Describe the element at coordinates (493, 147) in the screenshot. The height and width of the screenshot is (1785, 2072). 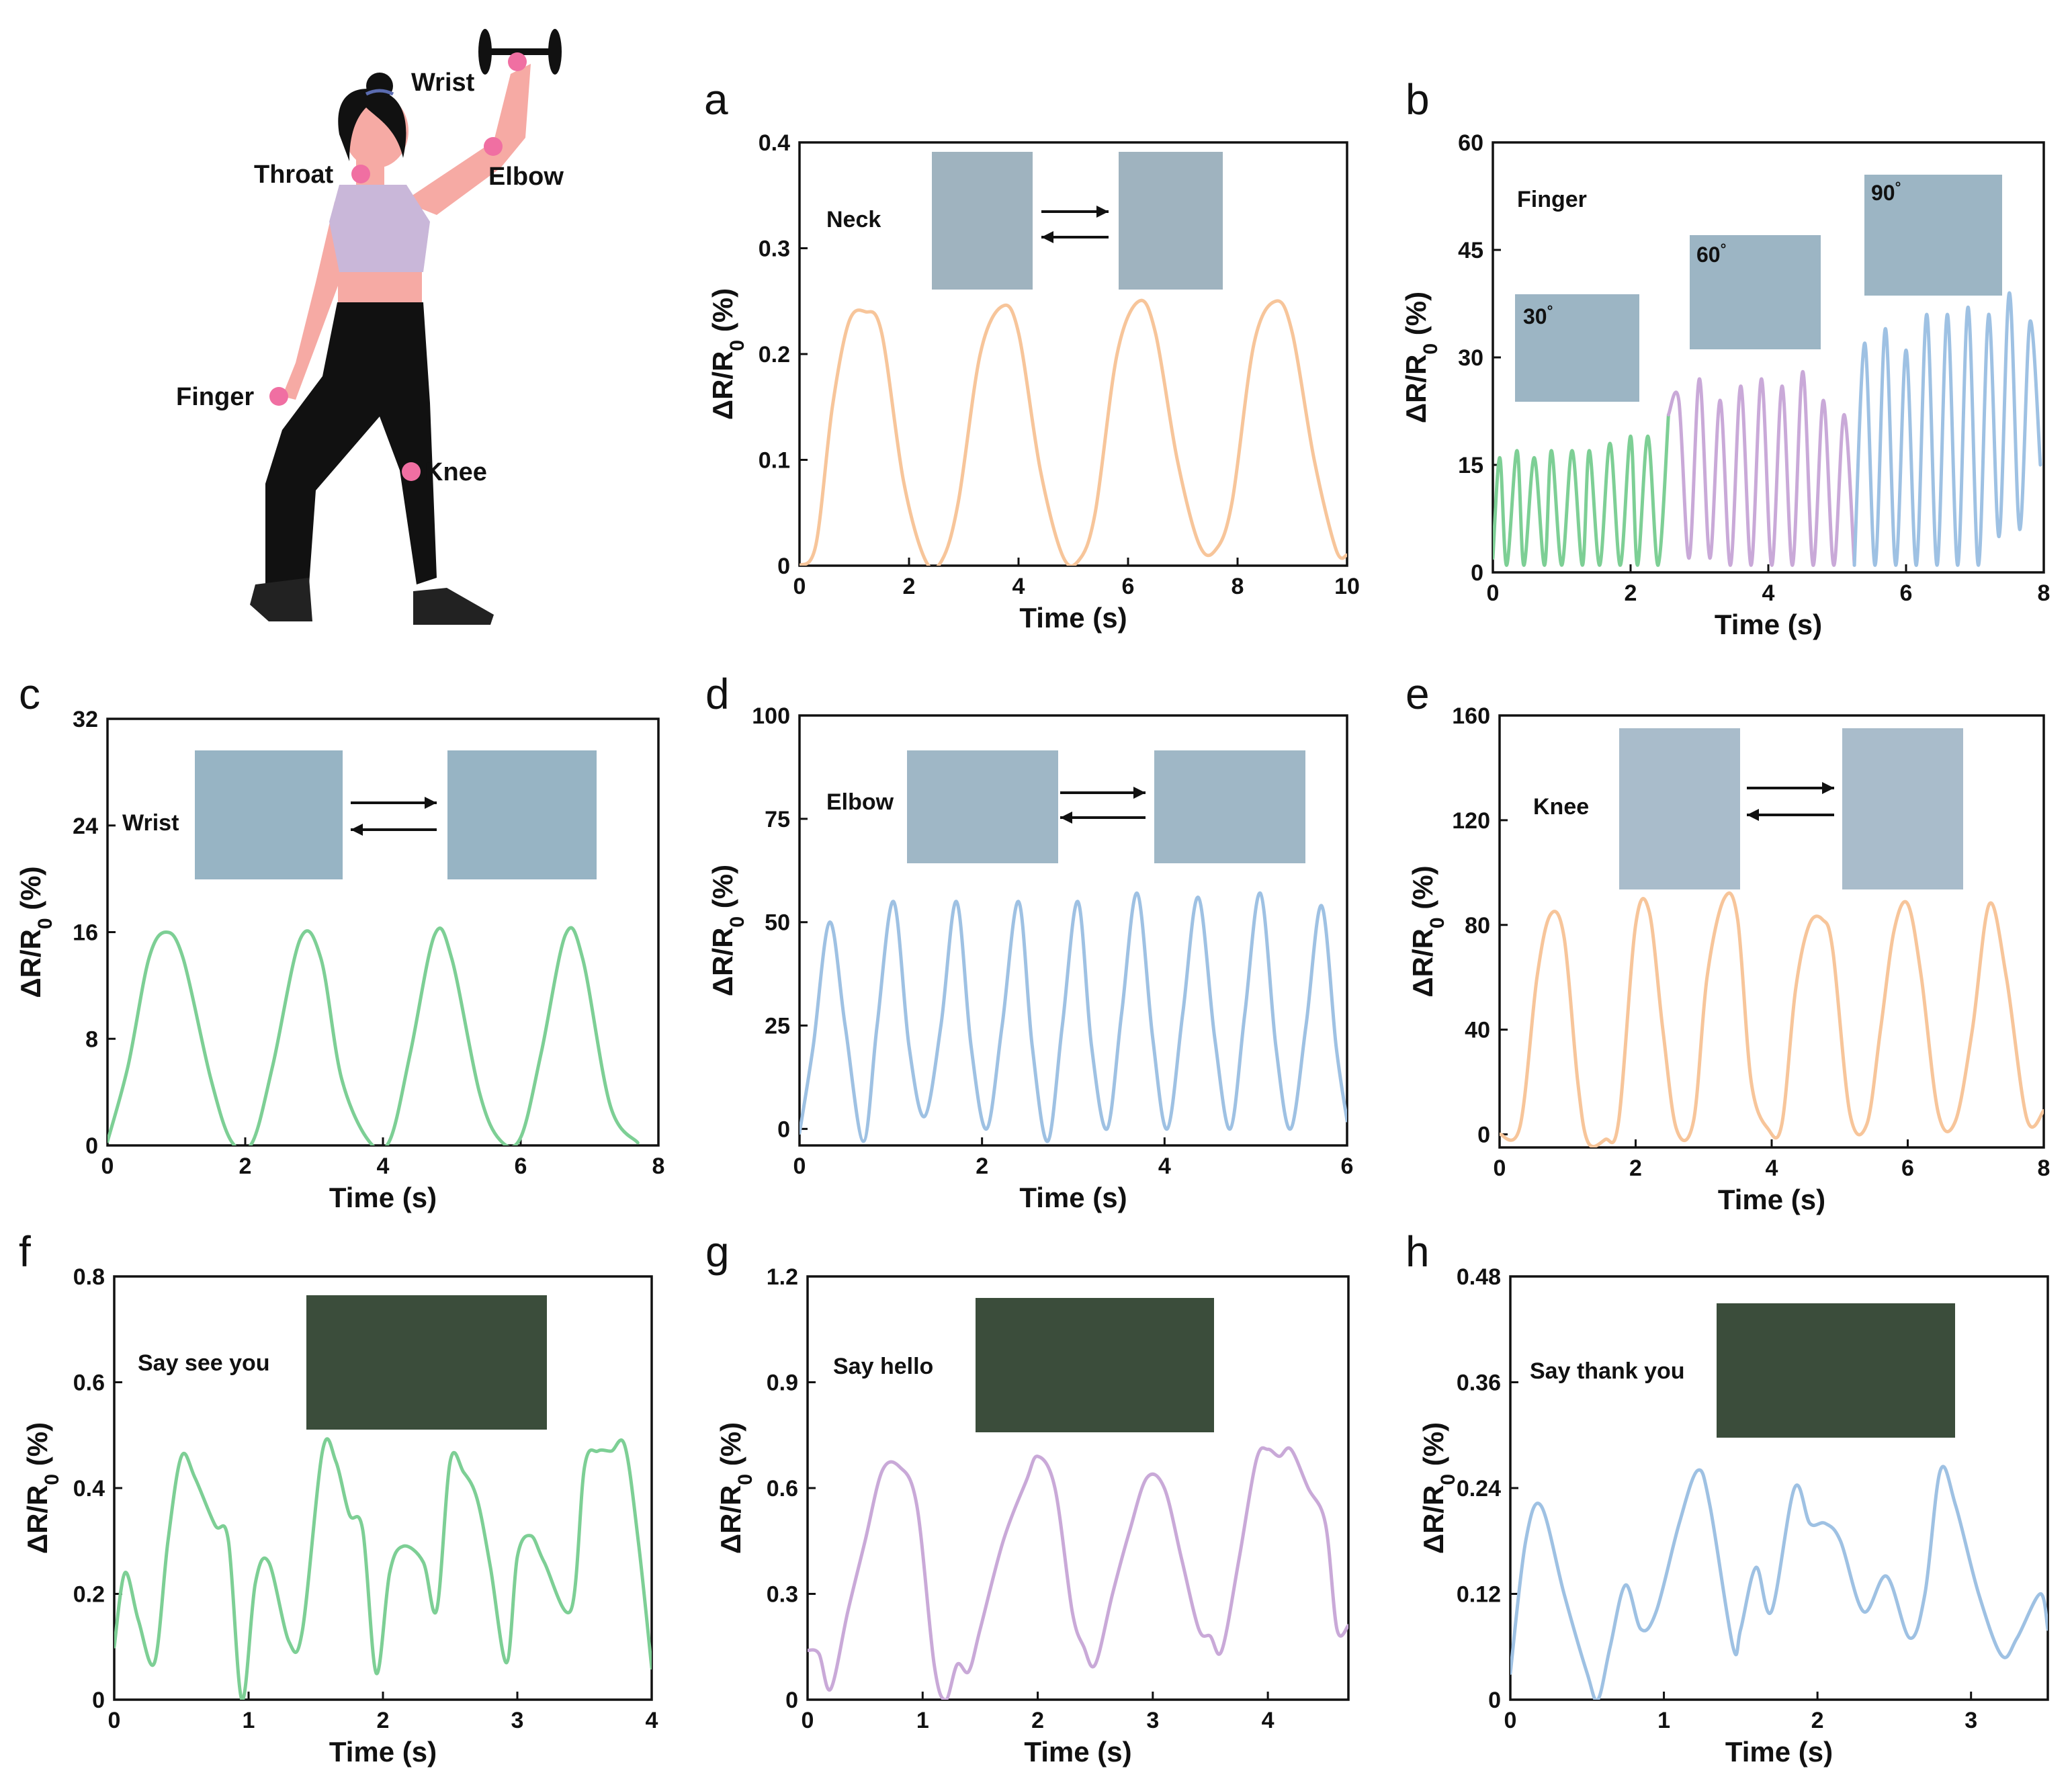
I see `elbow-marker` at that location.